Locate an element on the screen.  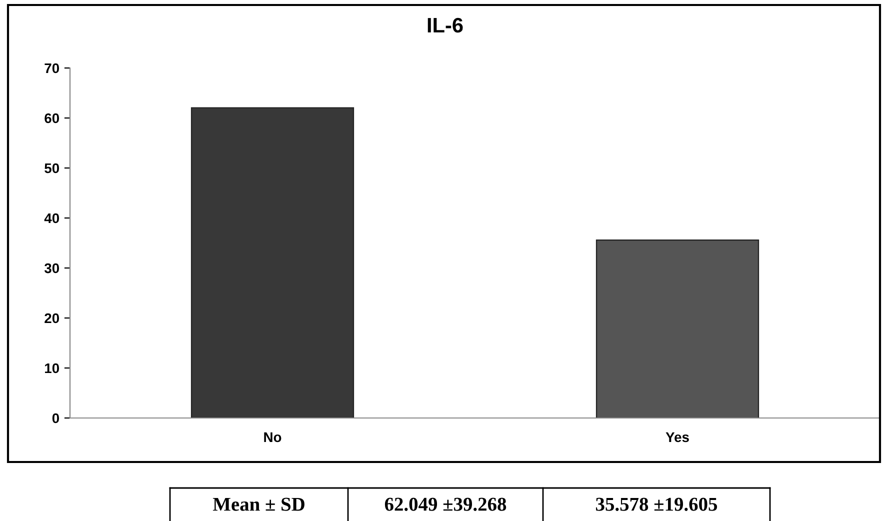
x-tick-label: Yes is located at coordinates (677, 437).